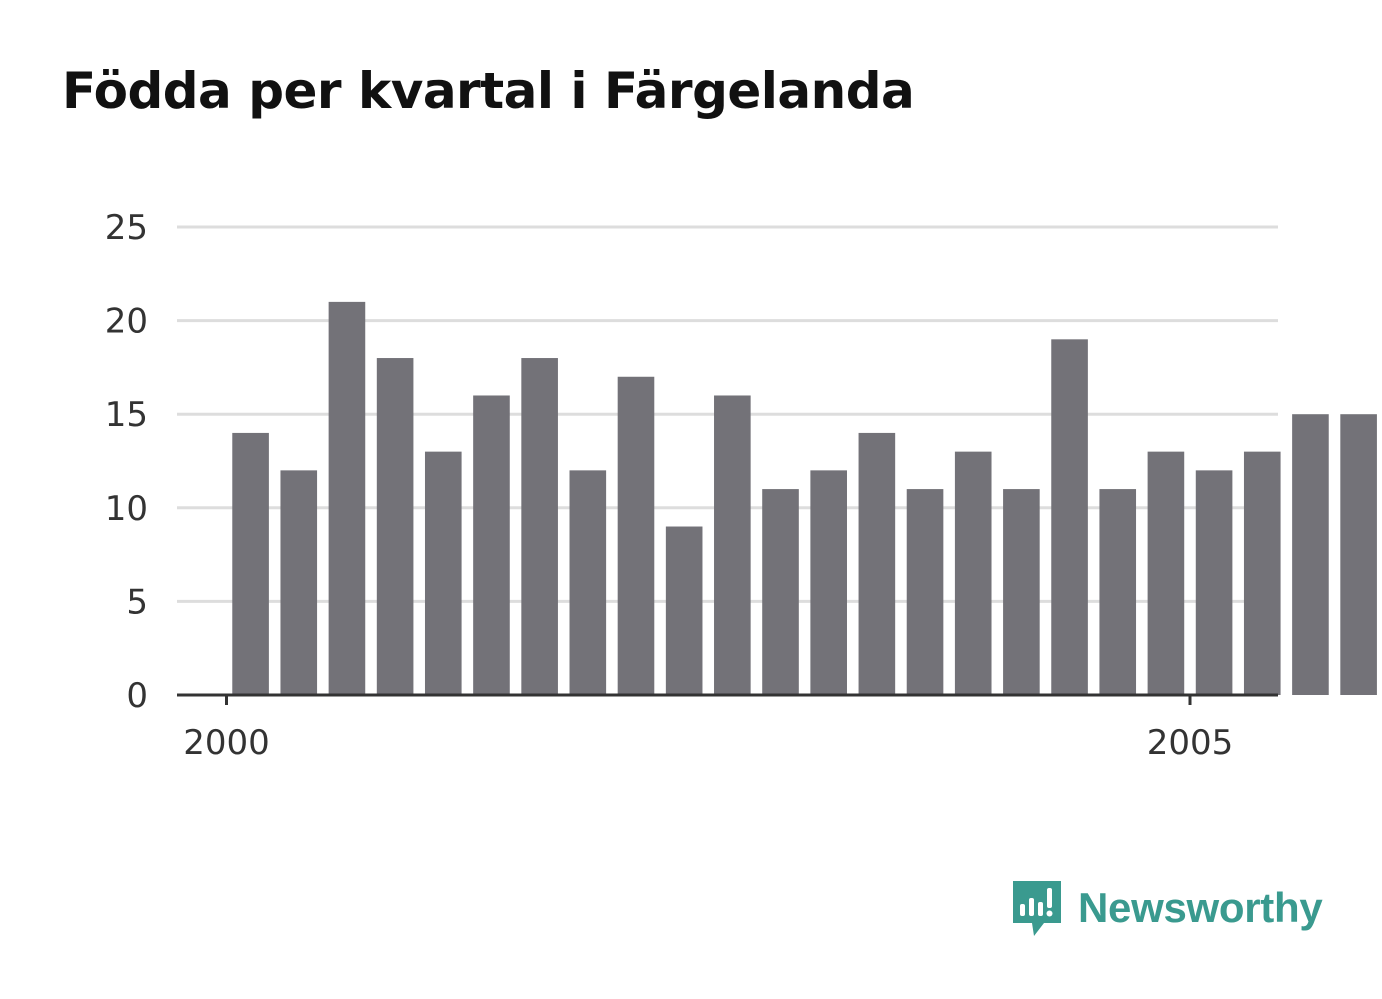 The image size is (1382, 999). I want to click on x-axis: 200020052010201520202025, so click(727, 728).